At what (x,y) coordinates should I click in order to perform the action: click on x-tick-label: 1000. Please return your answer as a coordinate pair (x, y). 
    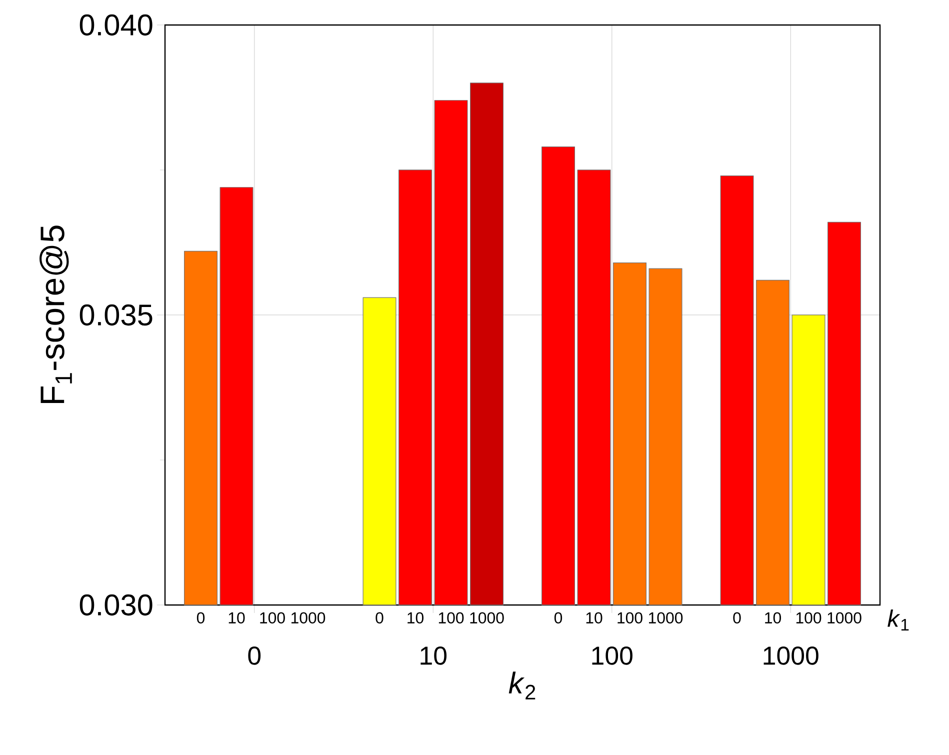
    Looking at the image, I should click on (791, 655).